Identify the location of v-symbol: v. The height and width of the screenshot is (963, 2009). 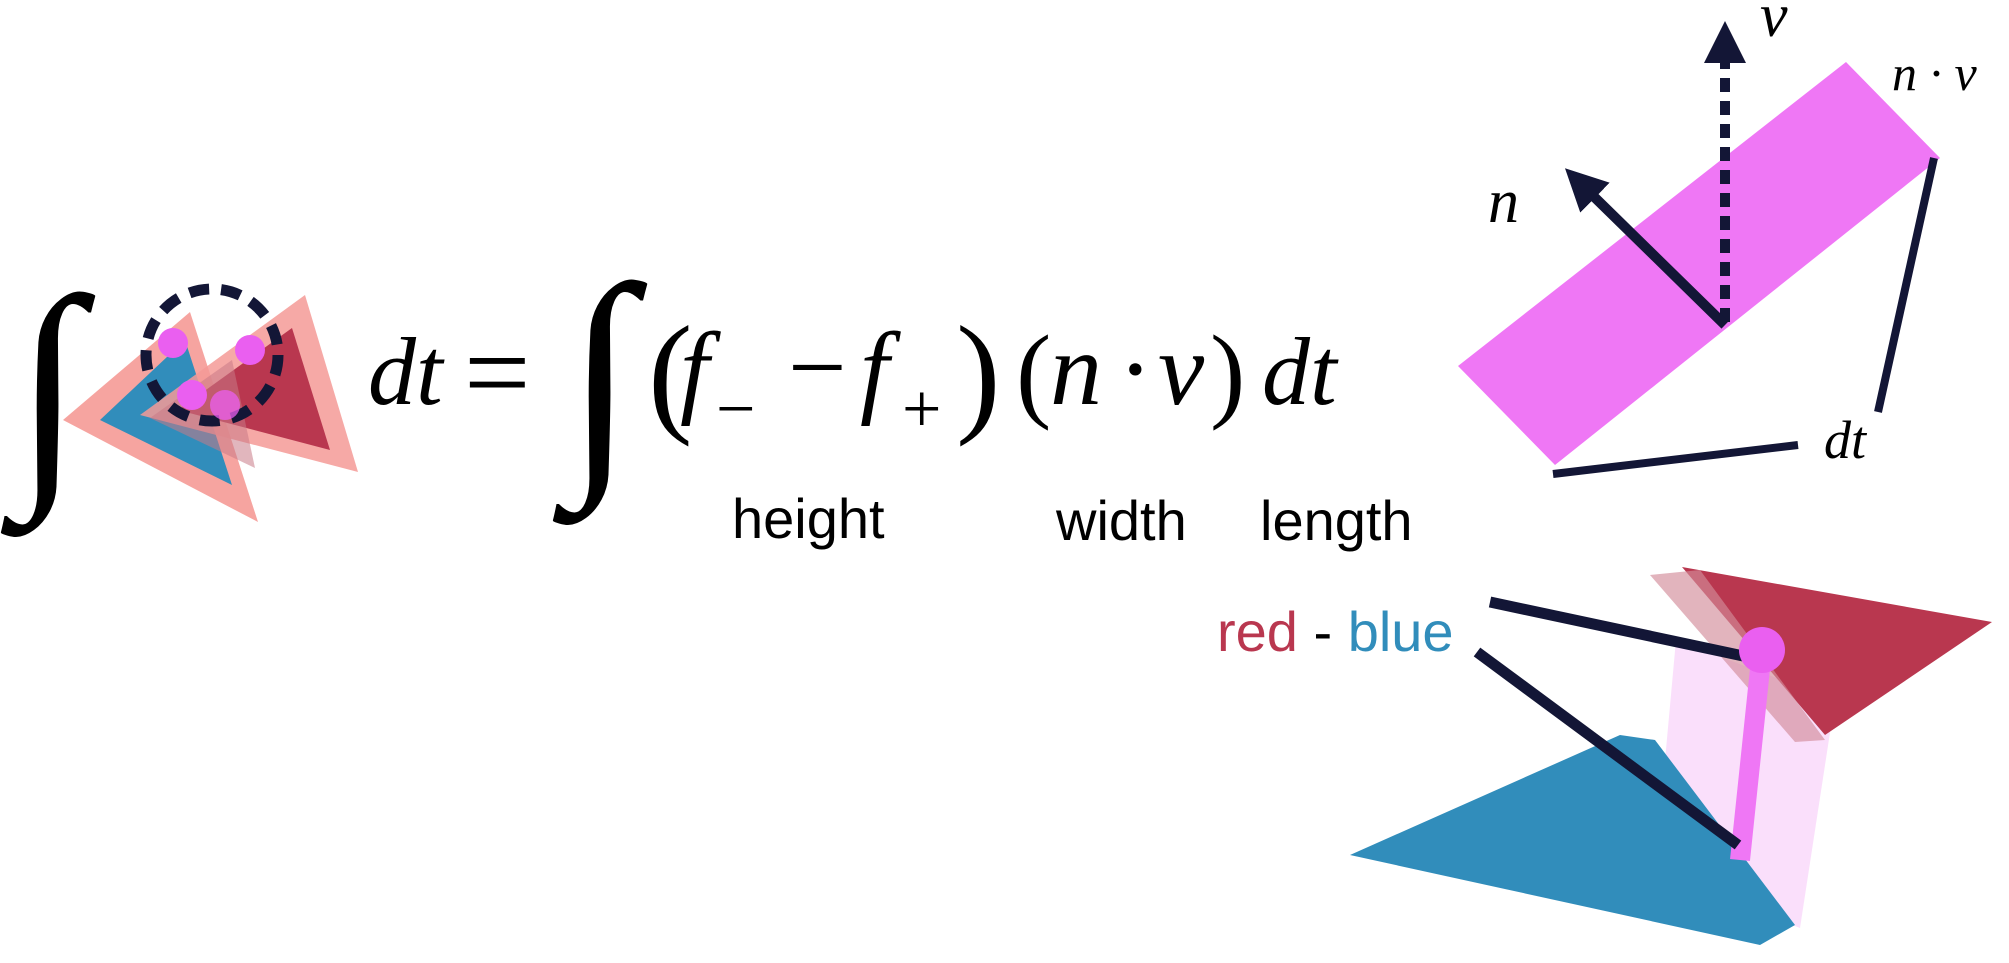
(1181, 369).